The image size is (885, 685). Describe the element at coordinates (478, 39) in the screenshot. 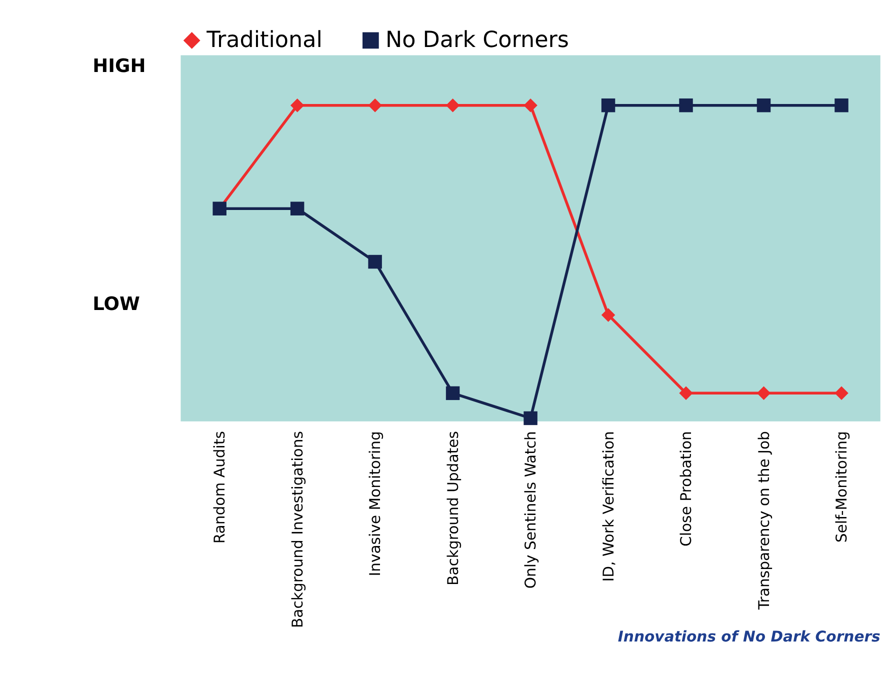

I see `legend-label: No Dark Corners` at that location.